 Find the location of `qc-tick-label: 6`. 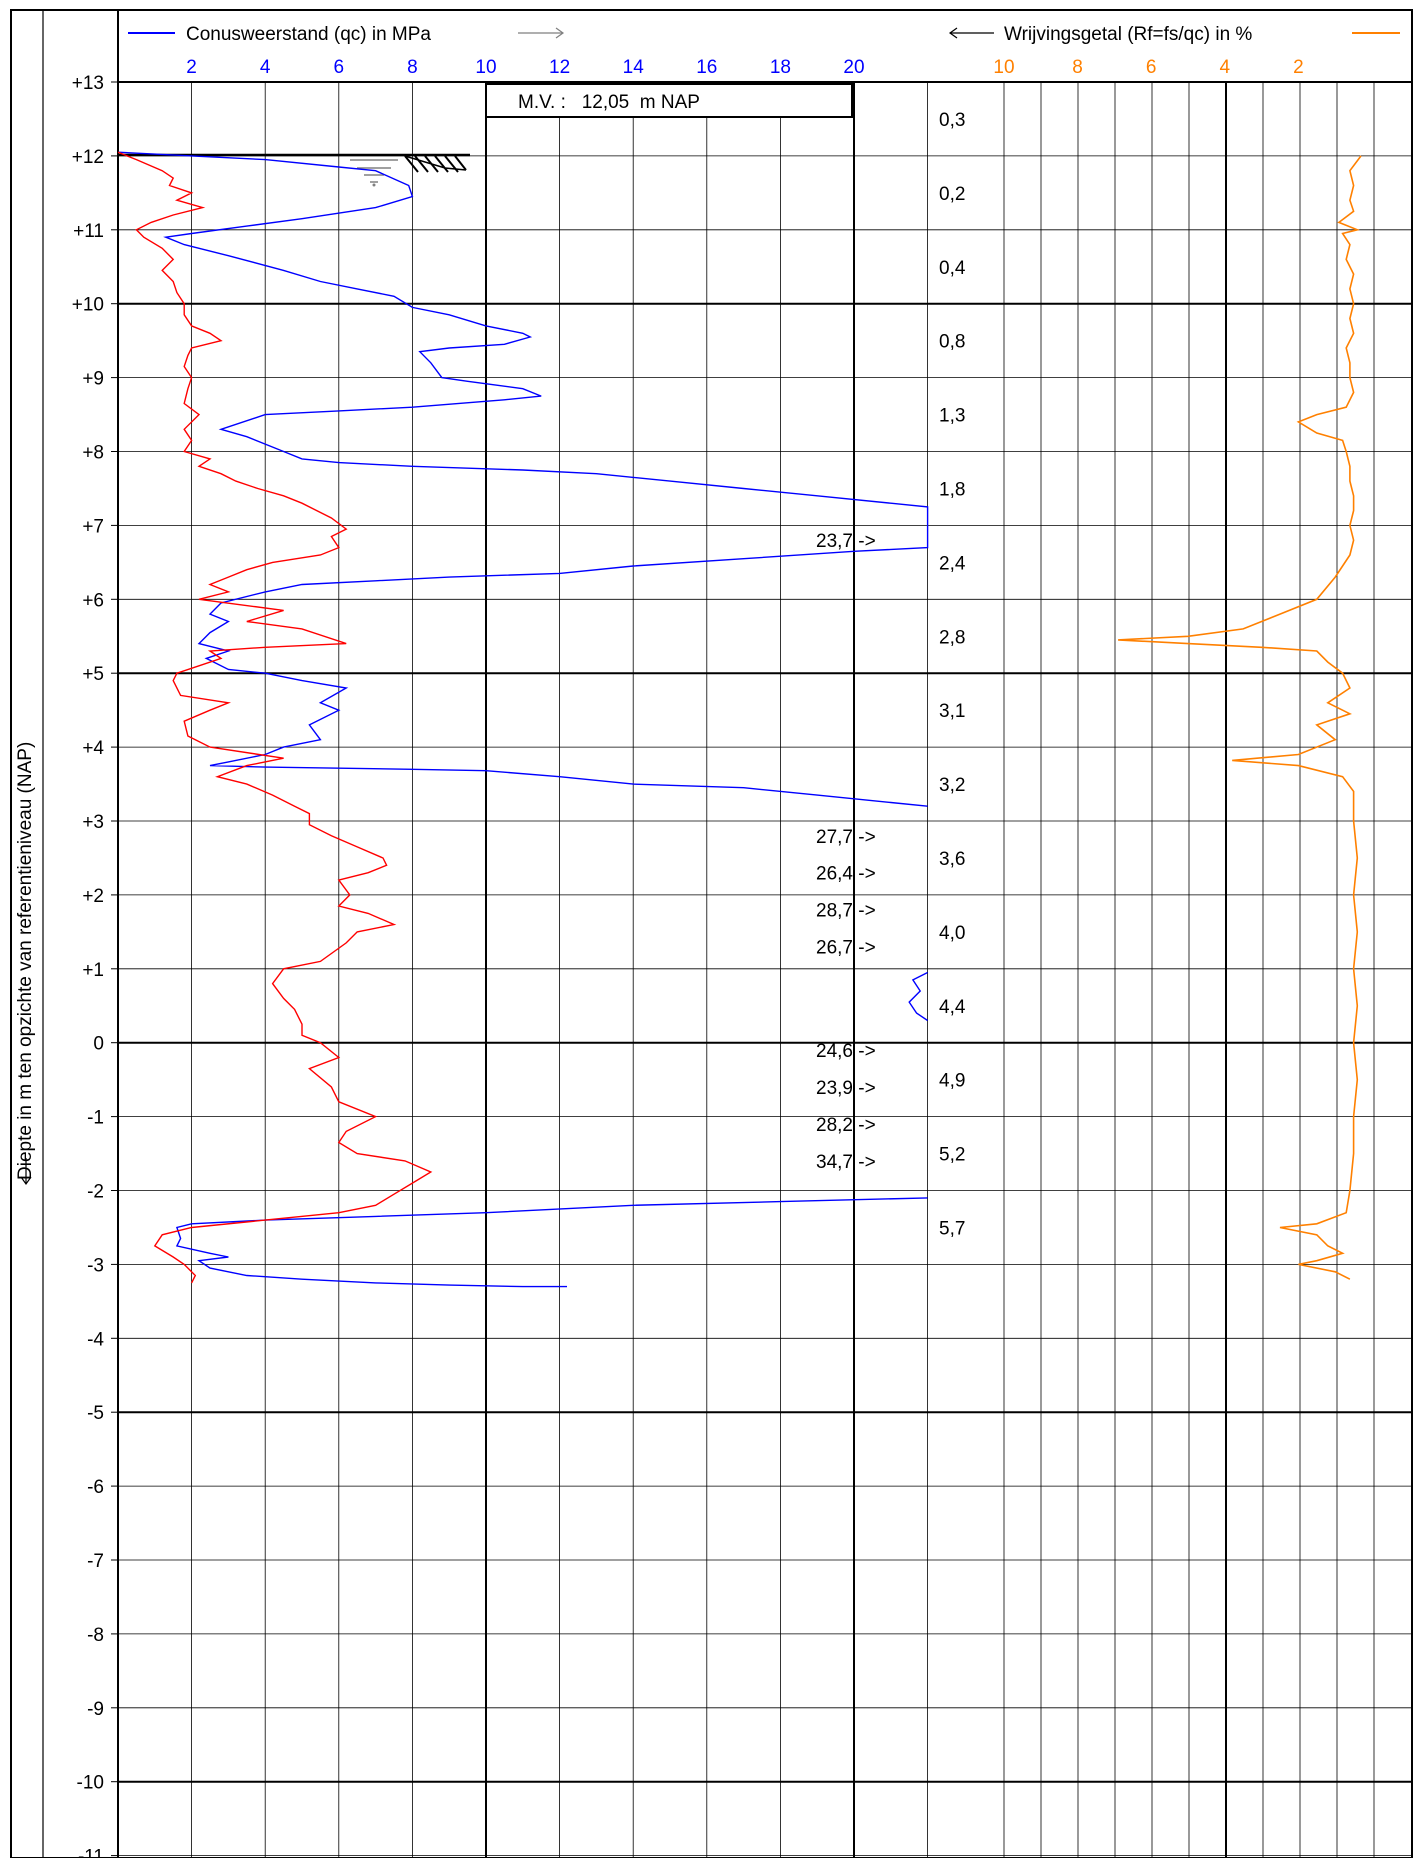

qc-tick-label: 6 is located at coordinates (339, 67).